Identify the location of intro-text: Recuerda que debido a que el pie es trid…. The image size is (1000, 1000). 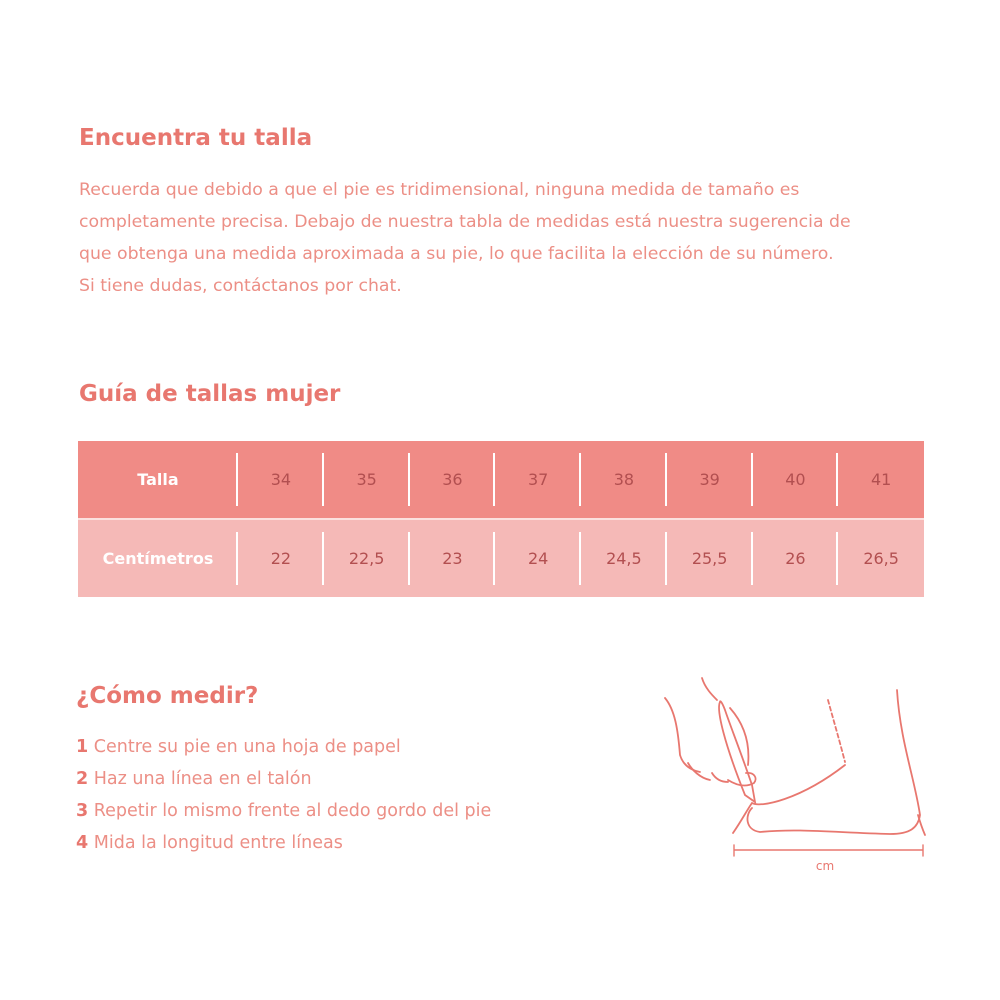
(509, 238).